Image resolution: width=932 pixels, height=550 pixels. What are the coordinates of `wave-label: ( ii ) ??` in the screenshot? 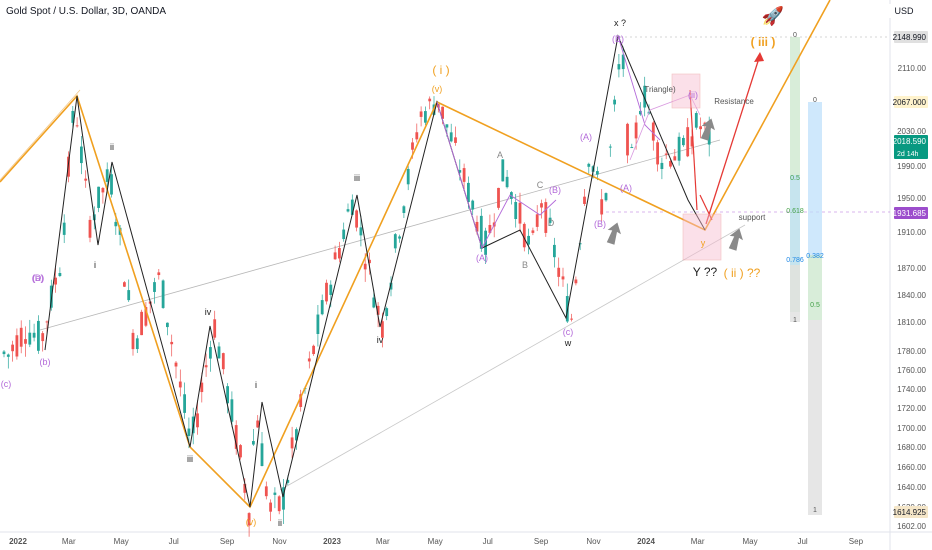 It's located at (742, 273).